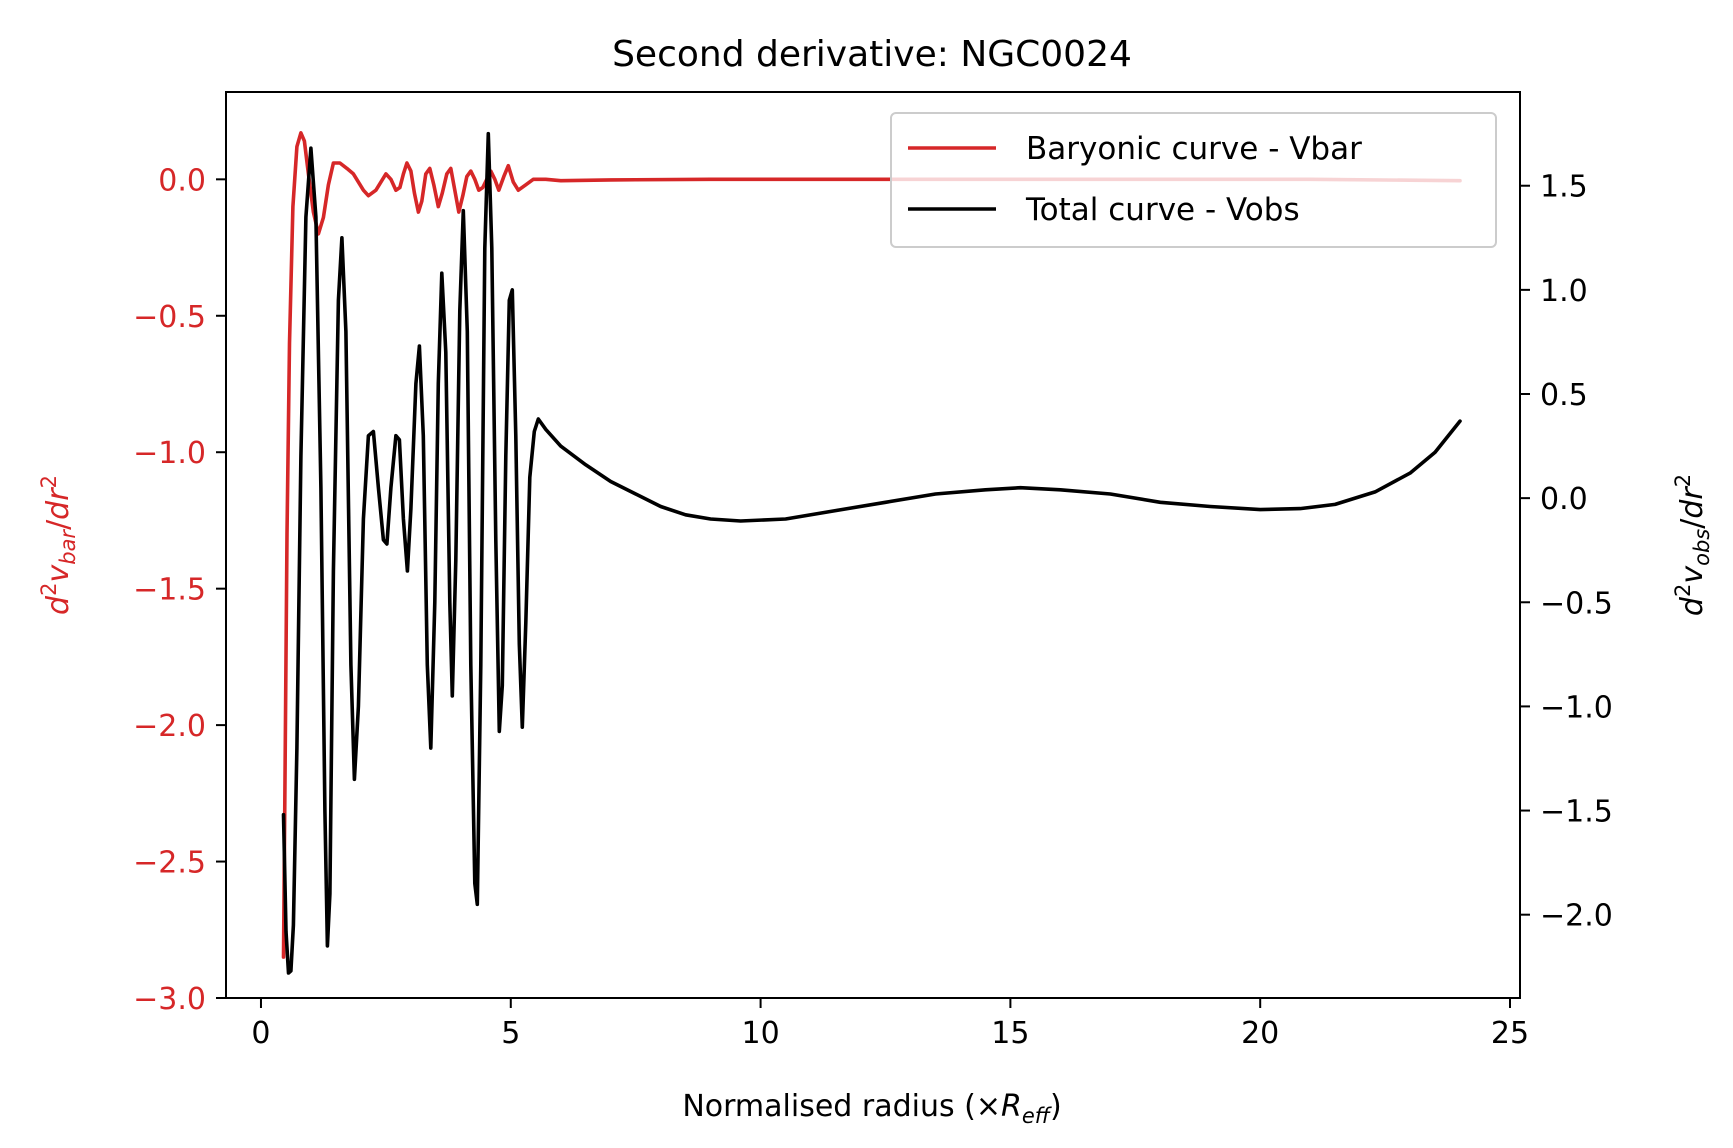 This screenshot has width=1733, height=1148. I want to click on legend: Baryonic curve - Vbar Total curve - Vobs, so click(1193, 180).